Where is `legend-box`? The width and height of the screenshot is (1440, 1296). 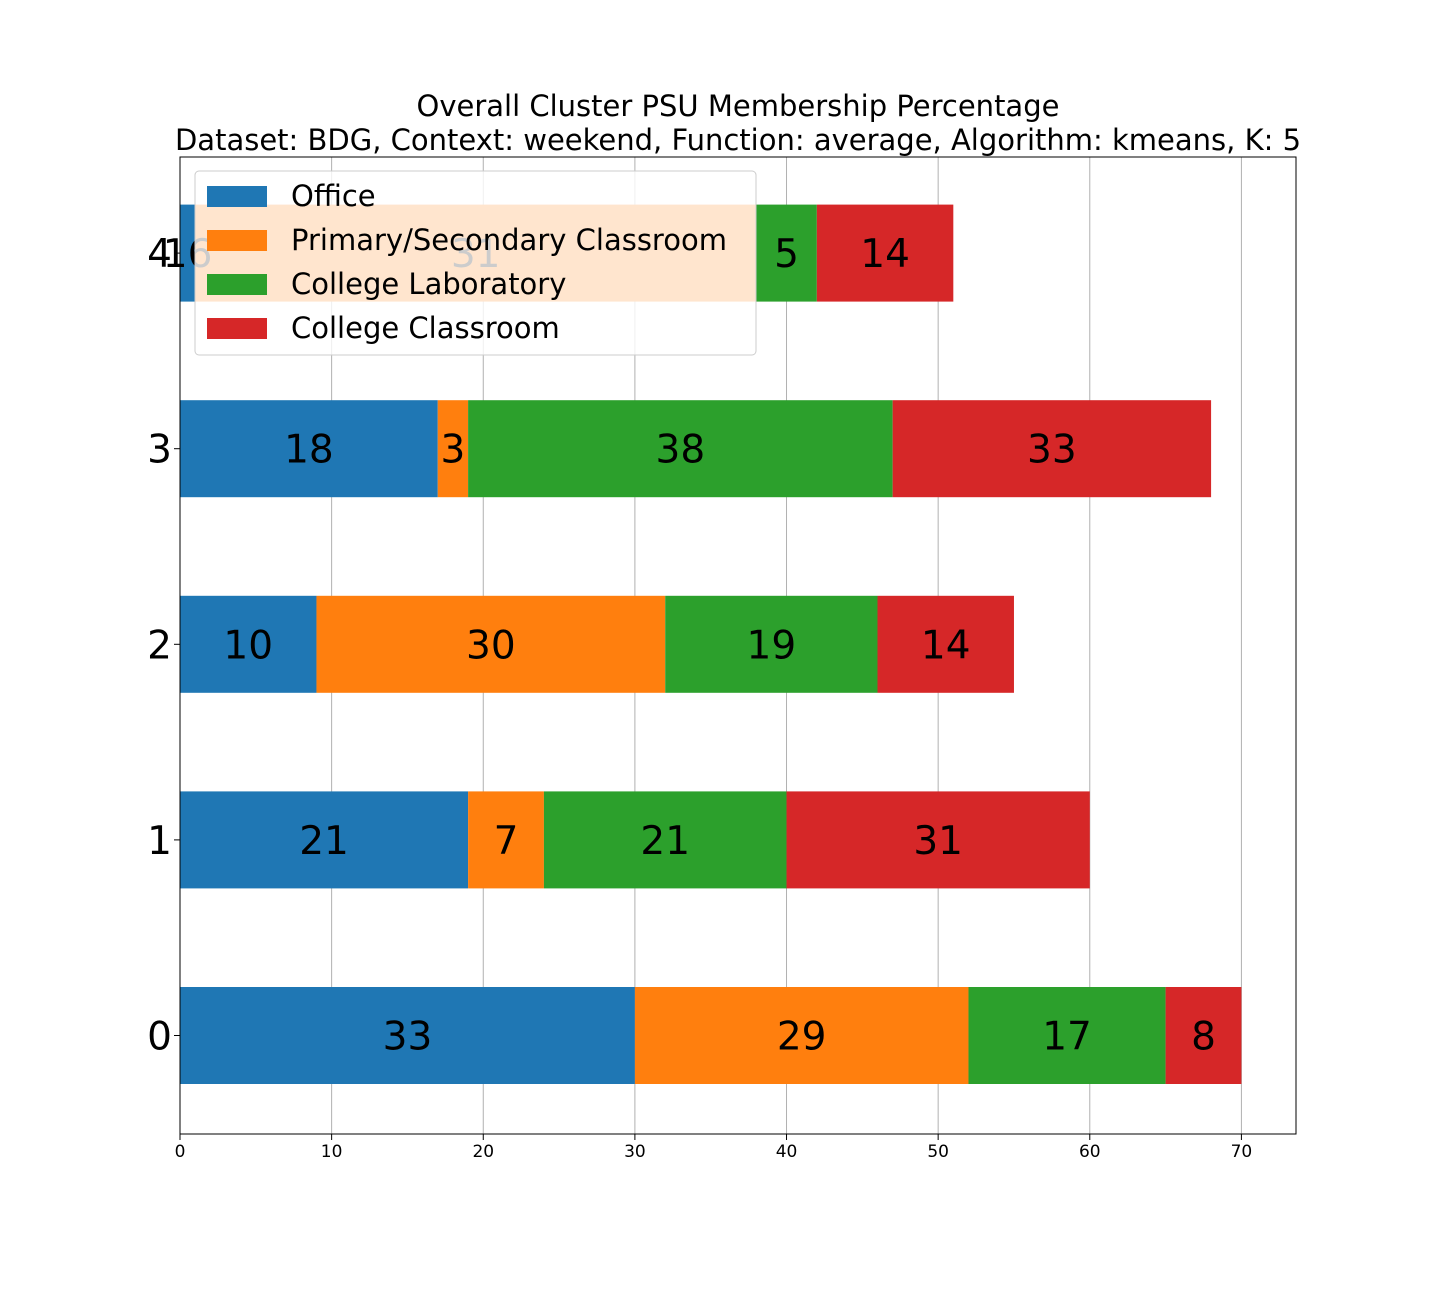
legend-box is located at coordinates (475, 263).